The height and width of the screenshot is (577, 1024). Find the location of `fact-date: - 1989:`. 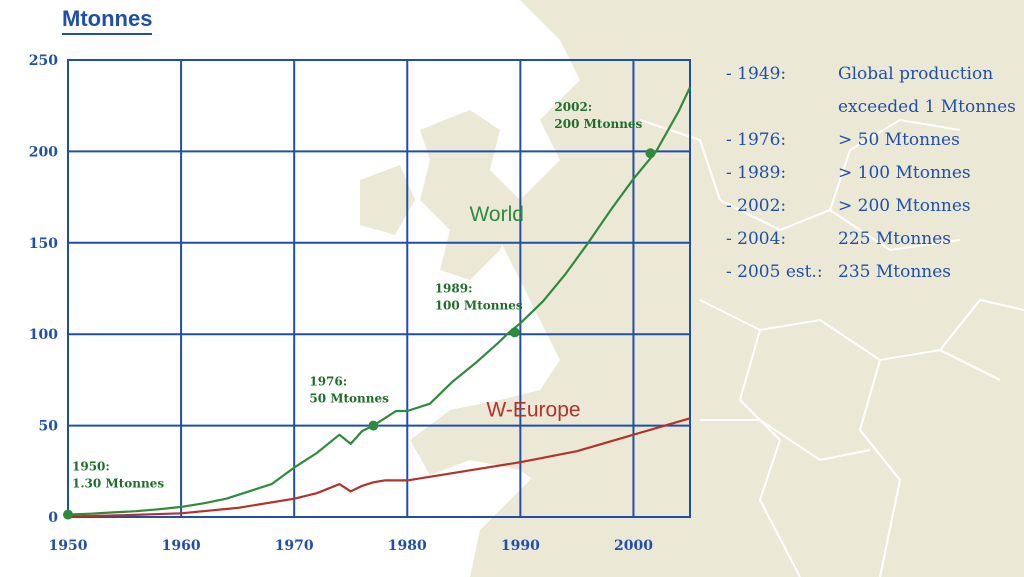

fact-date: - 1989: is located at coordinates (756, 173).